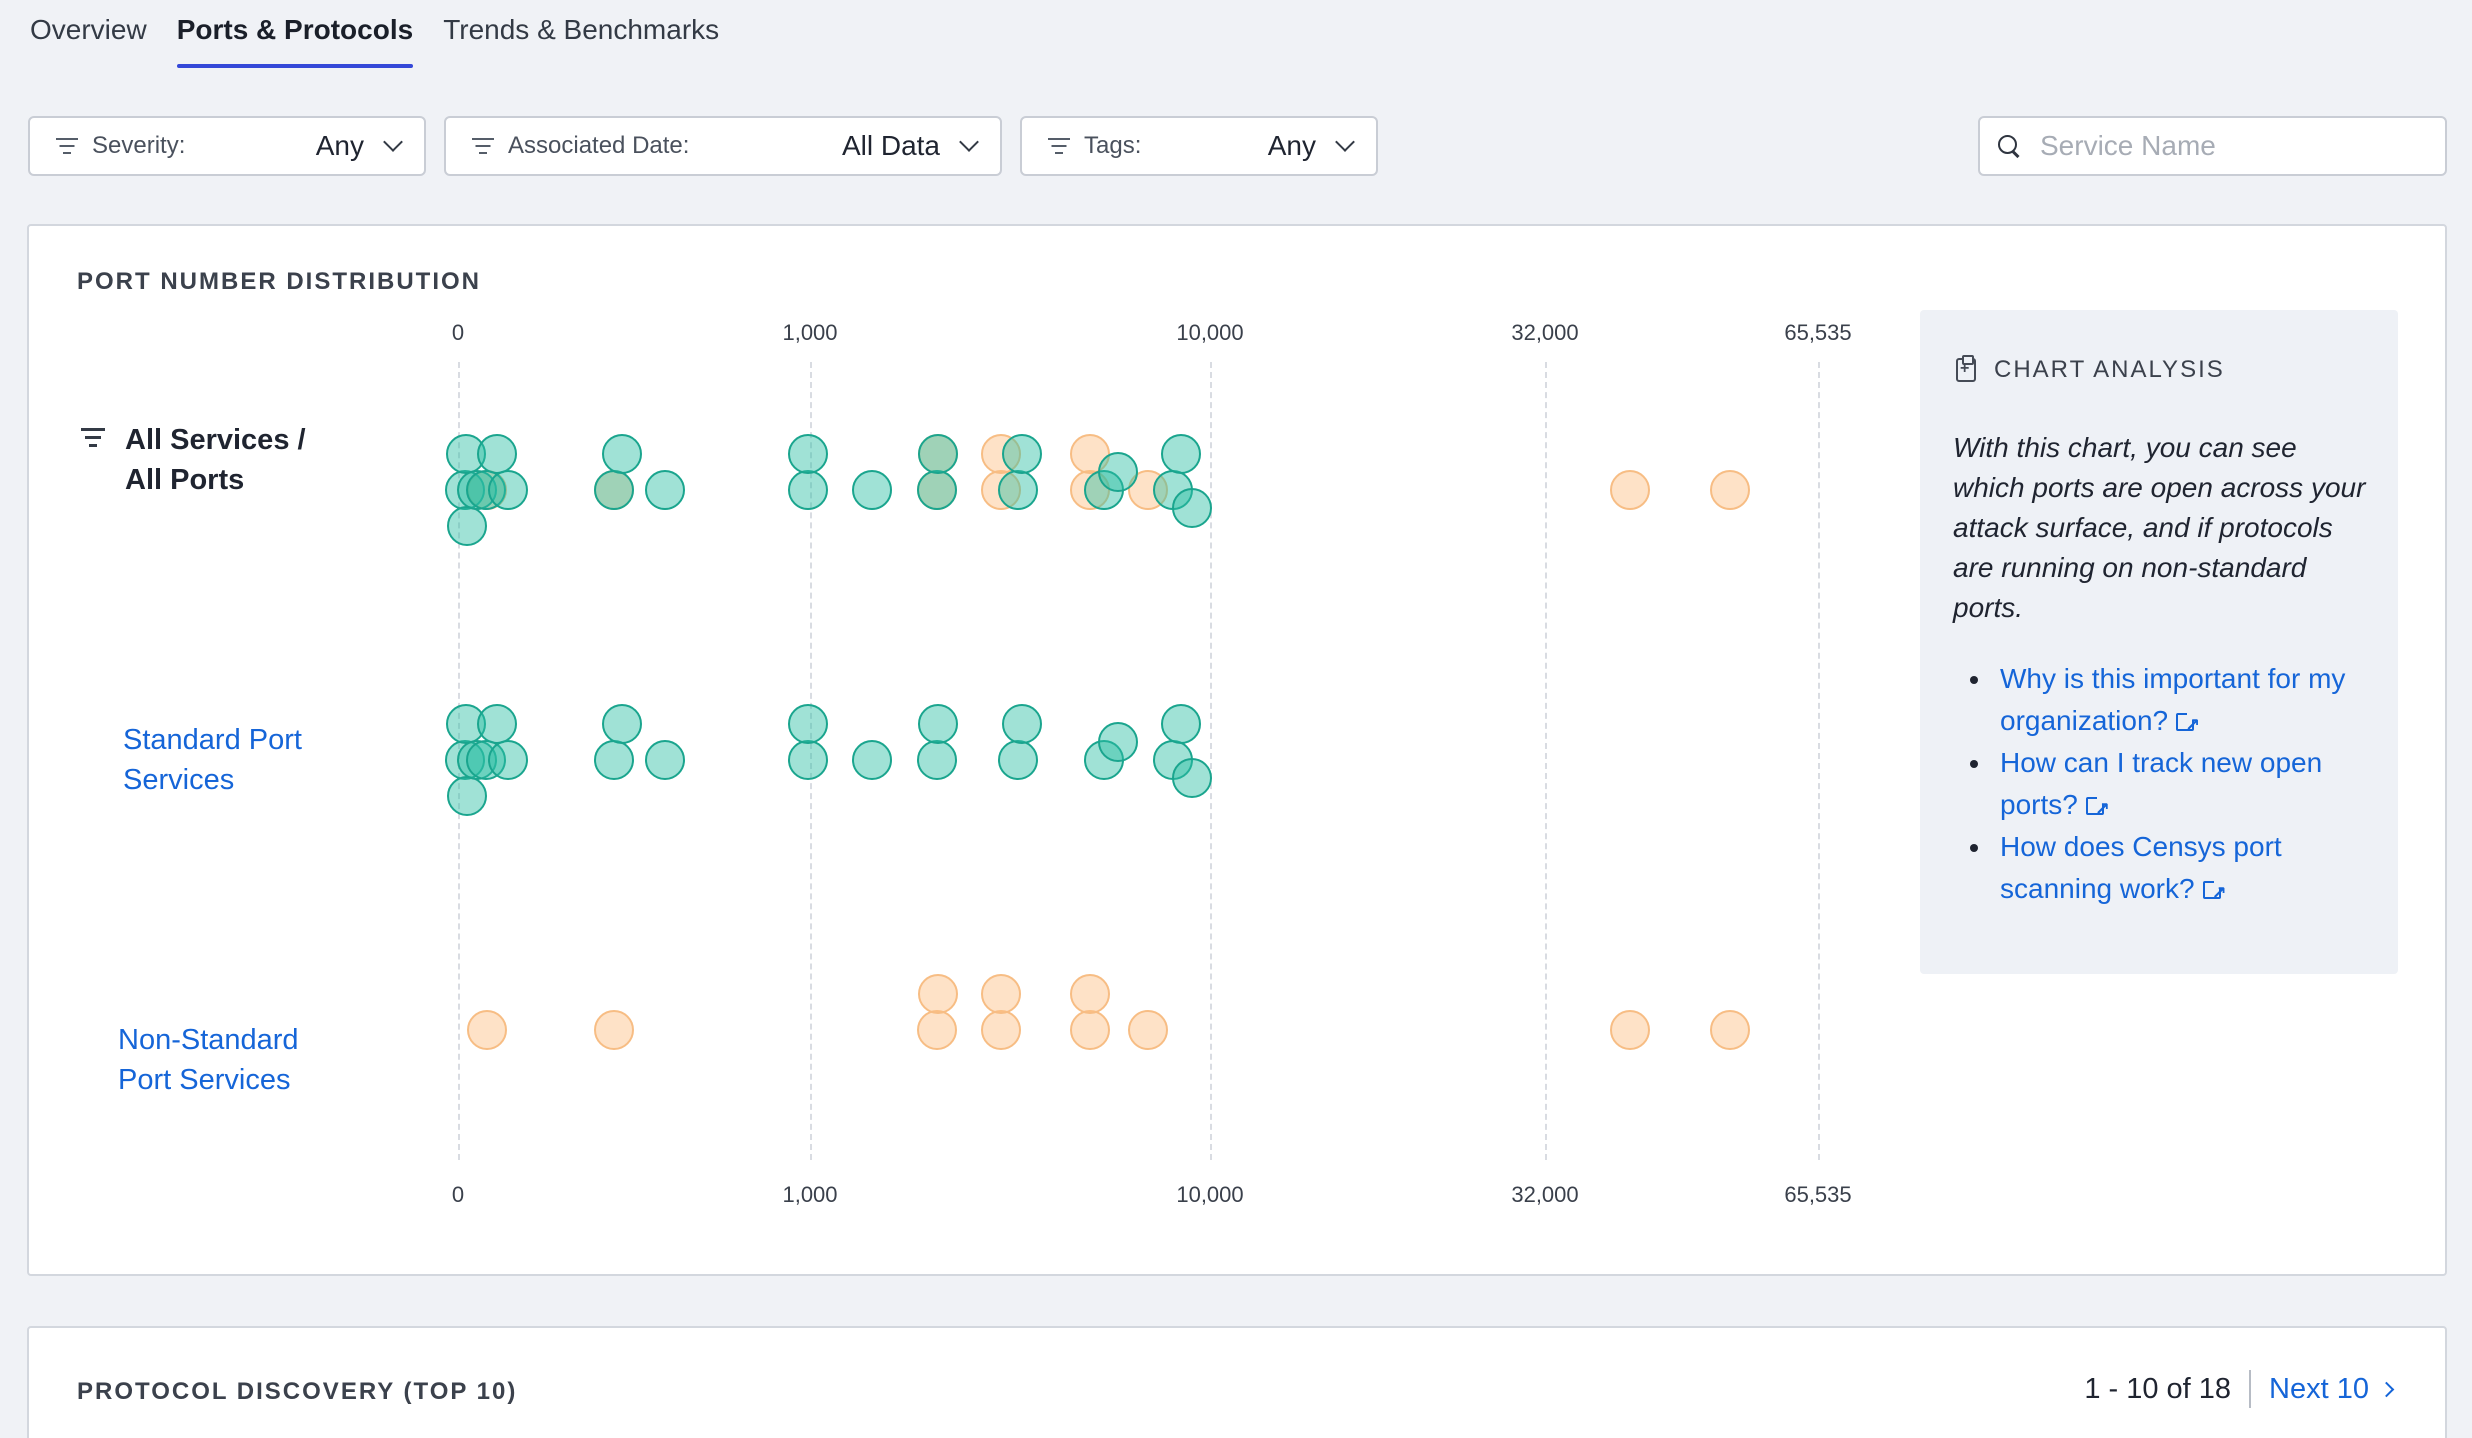  Describe the element at coordinates (2239, 1389) in the screenshot. I see `pagination: 1 - 10 of 18 Next 10` at that location.